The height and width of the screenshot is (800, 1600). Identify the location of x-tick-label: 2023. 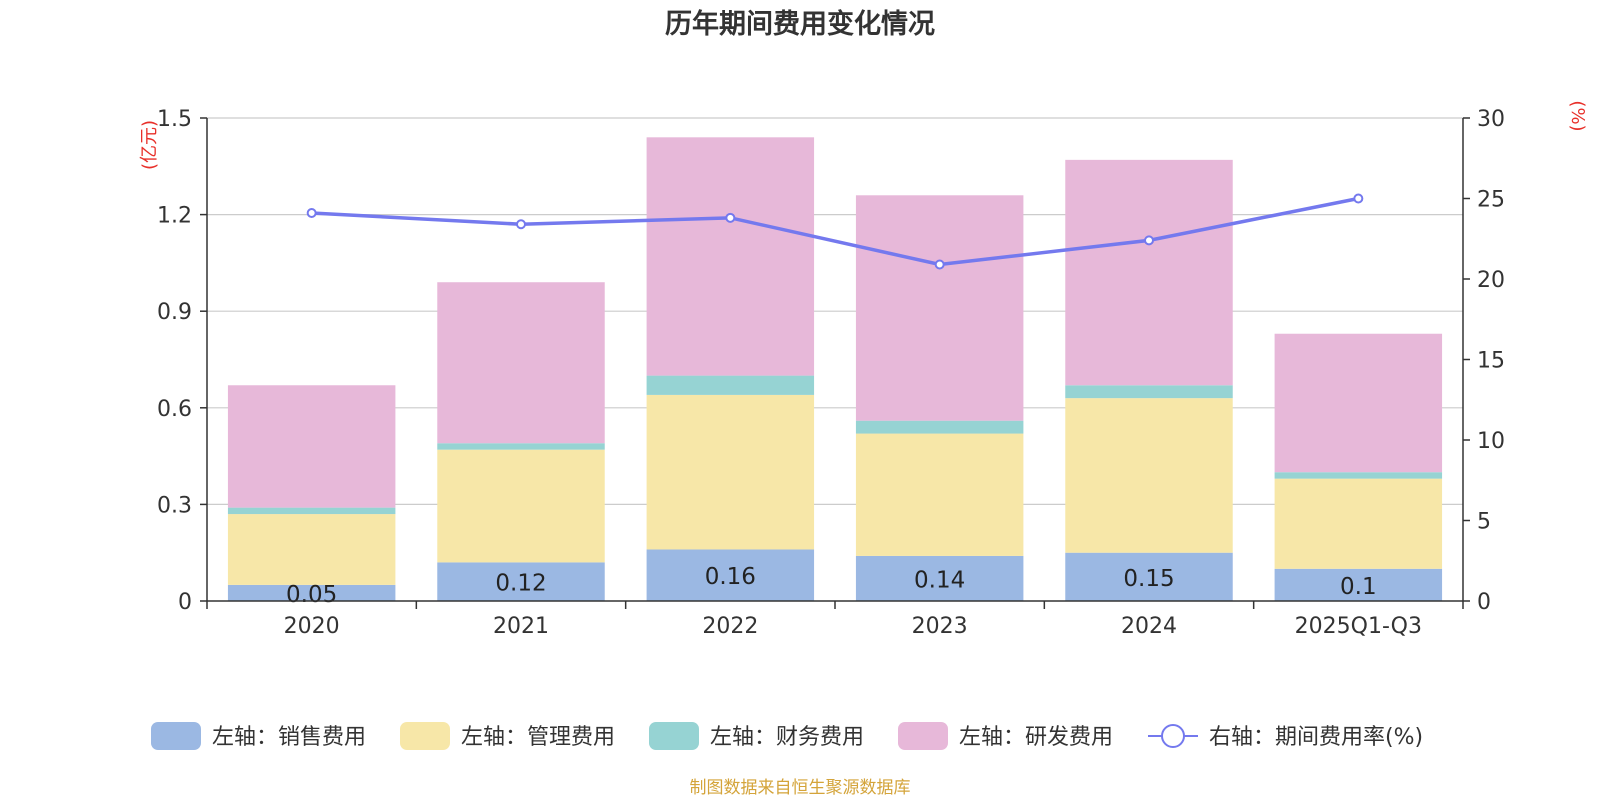
(940, 626).